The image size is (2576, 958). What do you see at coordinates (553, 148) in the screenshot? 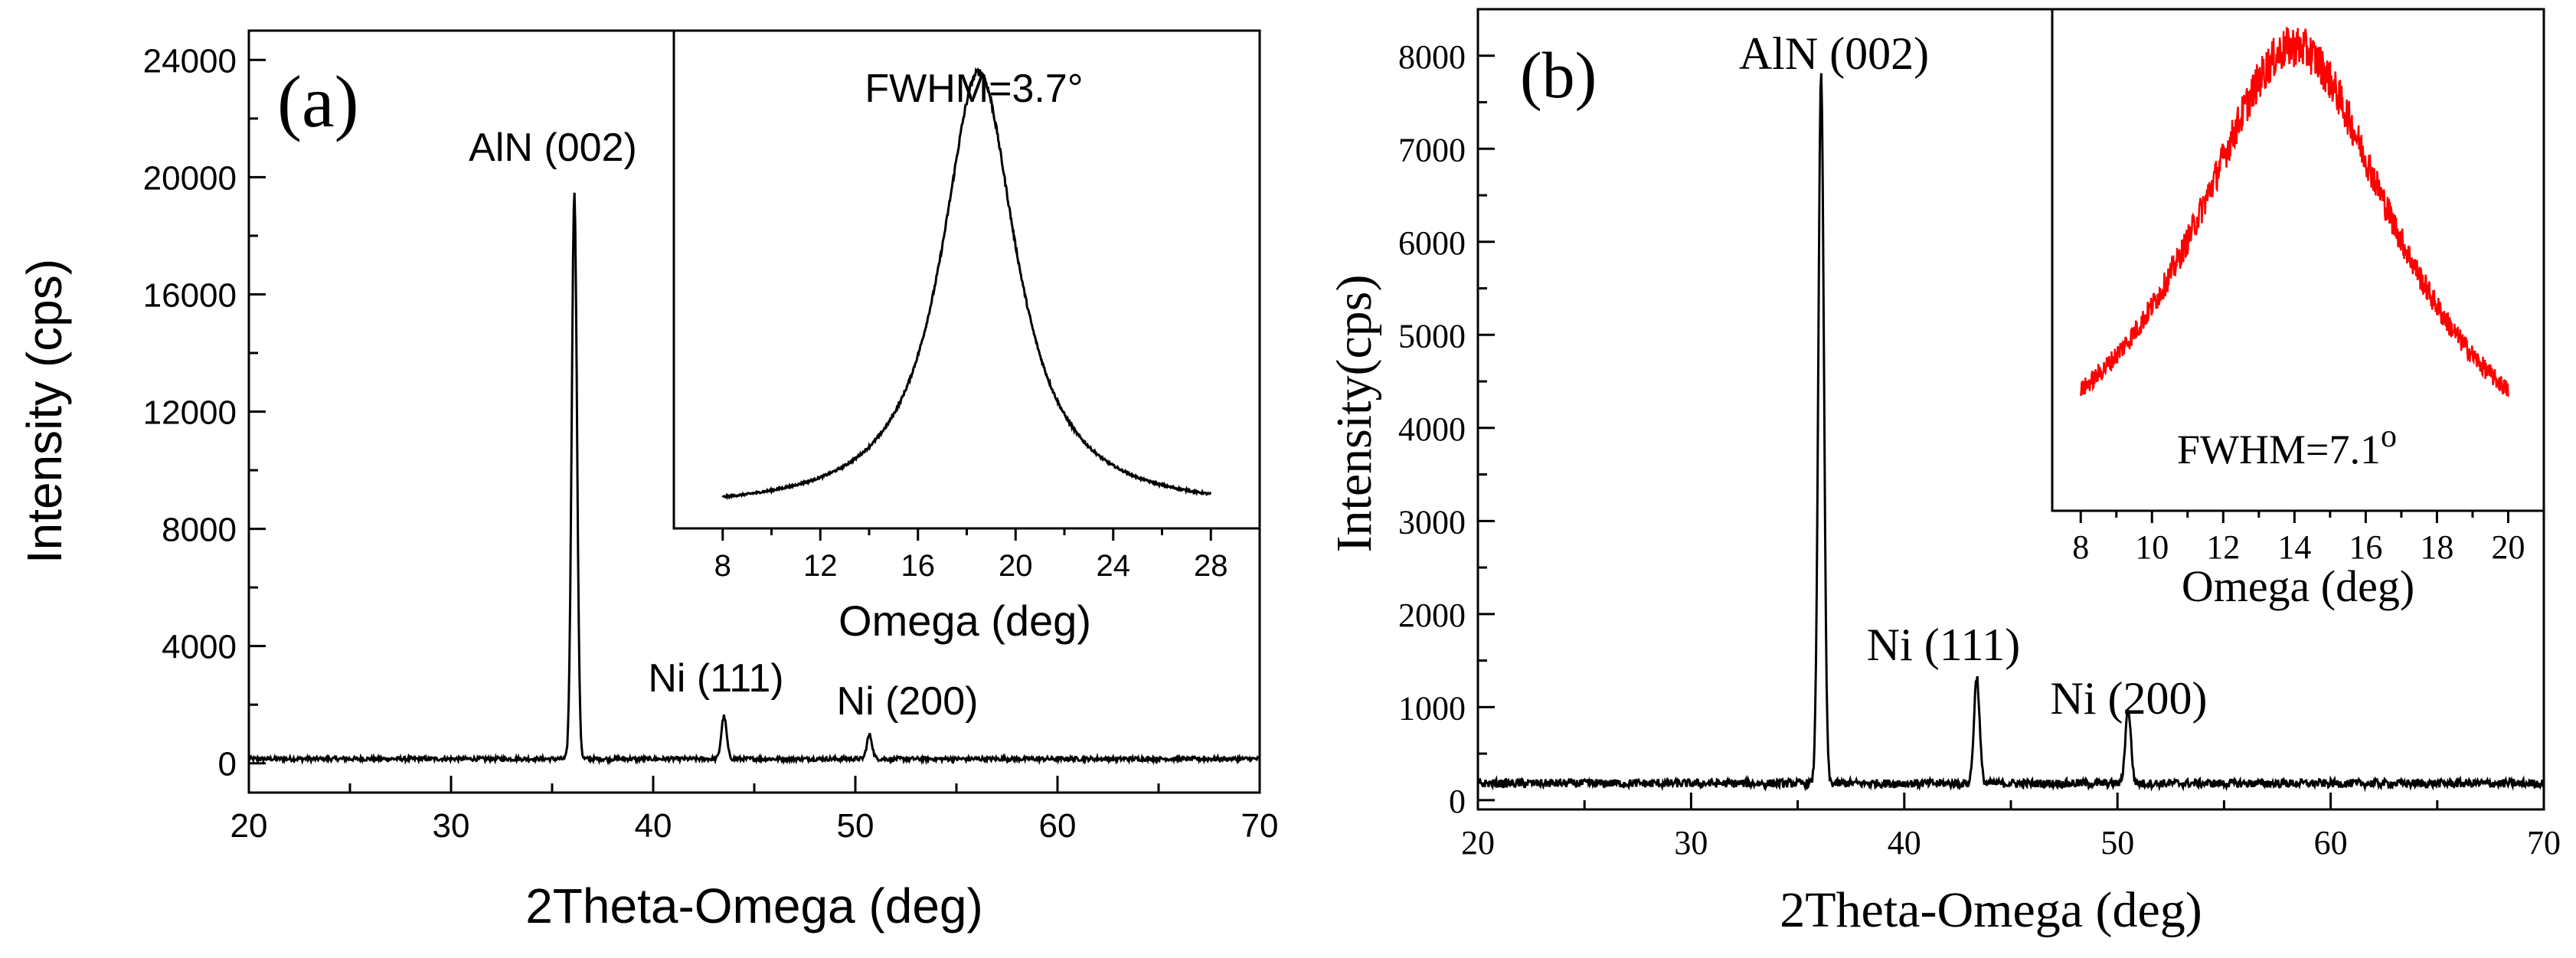
I see `panel-a-peak-label-aln-002: AlN (002)` at bounding box center [553, 148].